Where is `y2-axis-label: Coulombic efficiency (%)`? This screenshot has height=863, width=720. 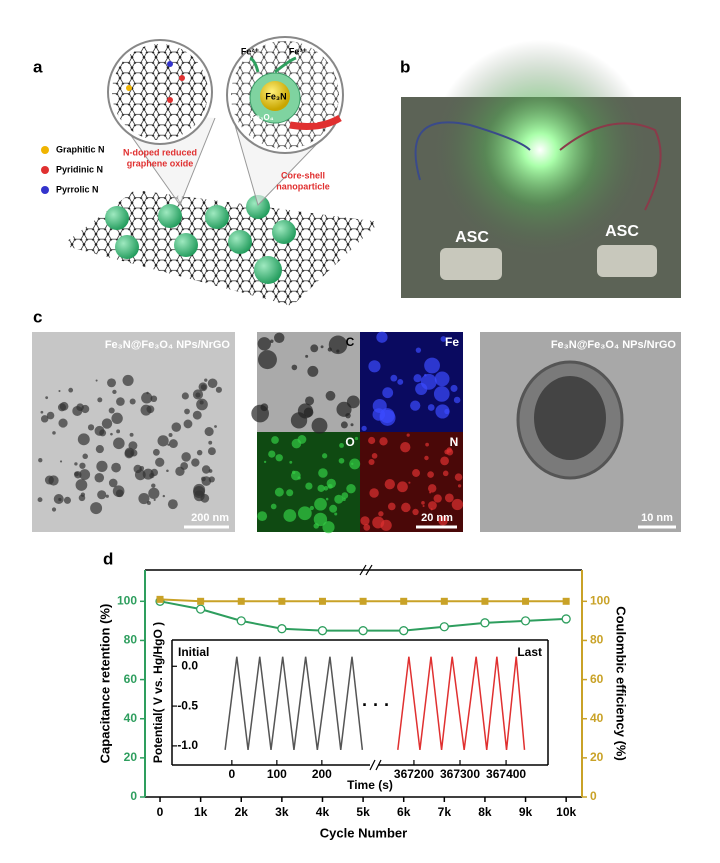 y2-axis-label: Coulombic efficiency (%) is located at coordinates (621, 683).